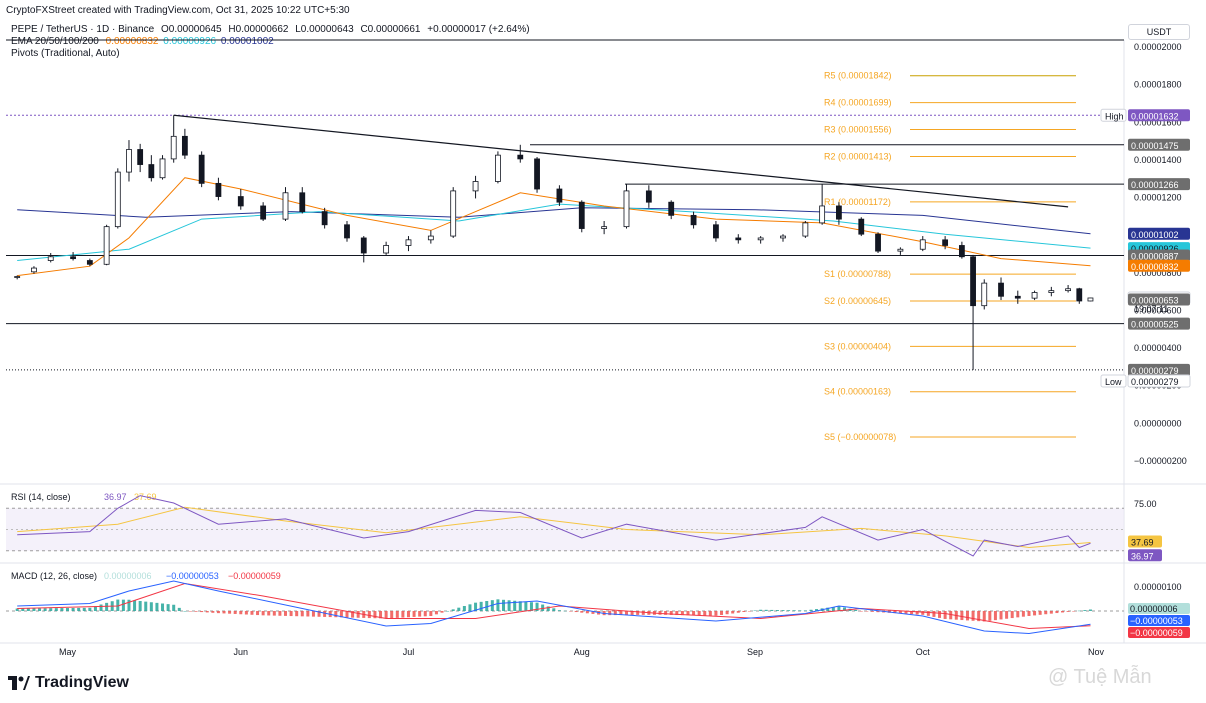 This screenshot has height=703, width=1206. I want to click on currency-unit: USDT, so click(1159, 32).